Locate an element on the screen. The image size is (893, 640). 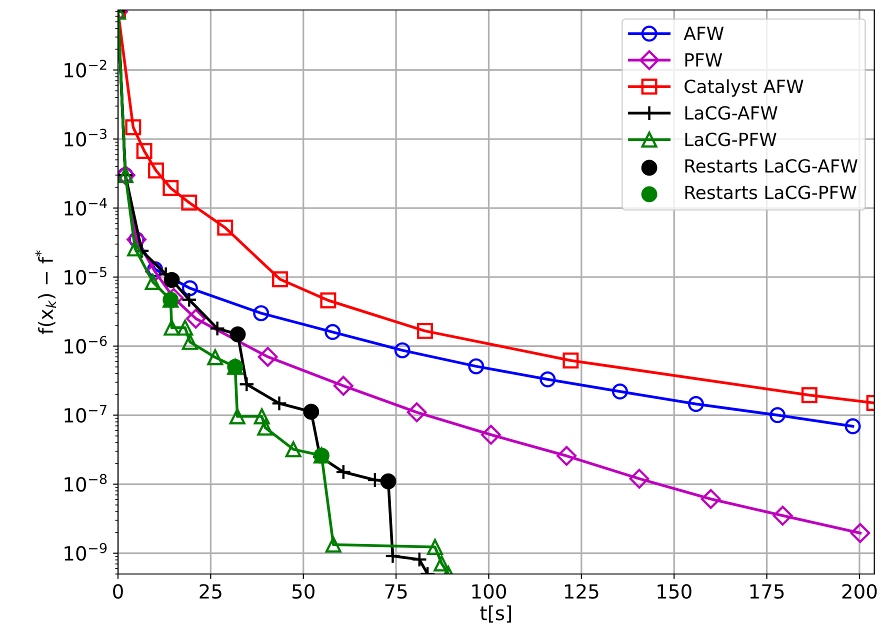
legend-label: Restarts LaCG-PFW is located at coordinates (770, 193).